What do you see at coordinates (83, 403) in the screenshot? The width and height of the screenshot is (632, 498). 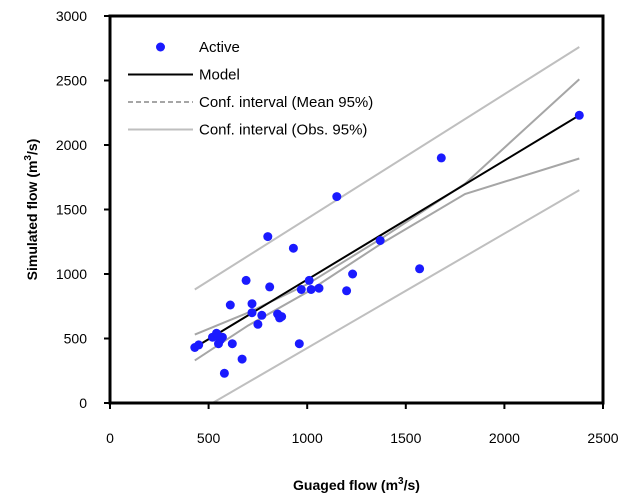 I see `y-tick-label: 0` at bounding box center [83, 403].